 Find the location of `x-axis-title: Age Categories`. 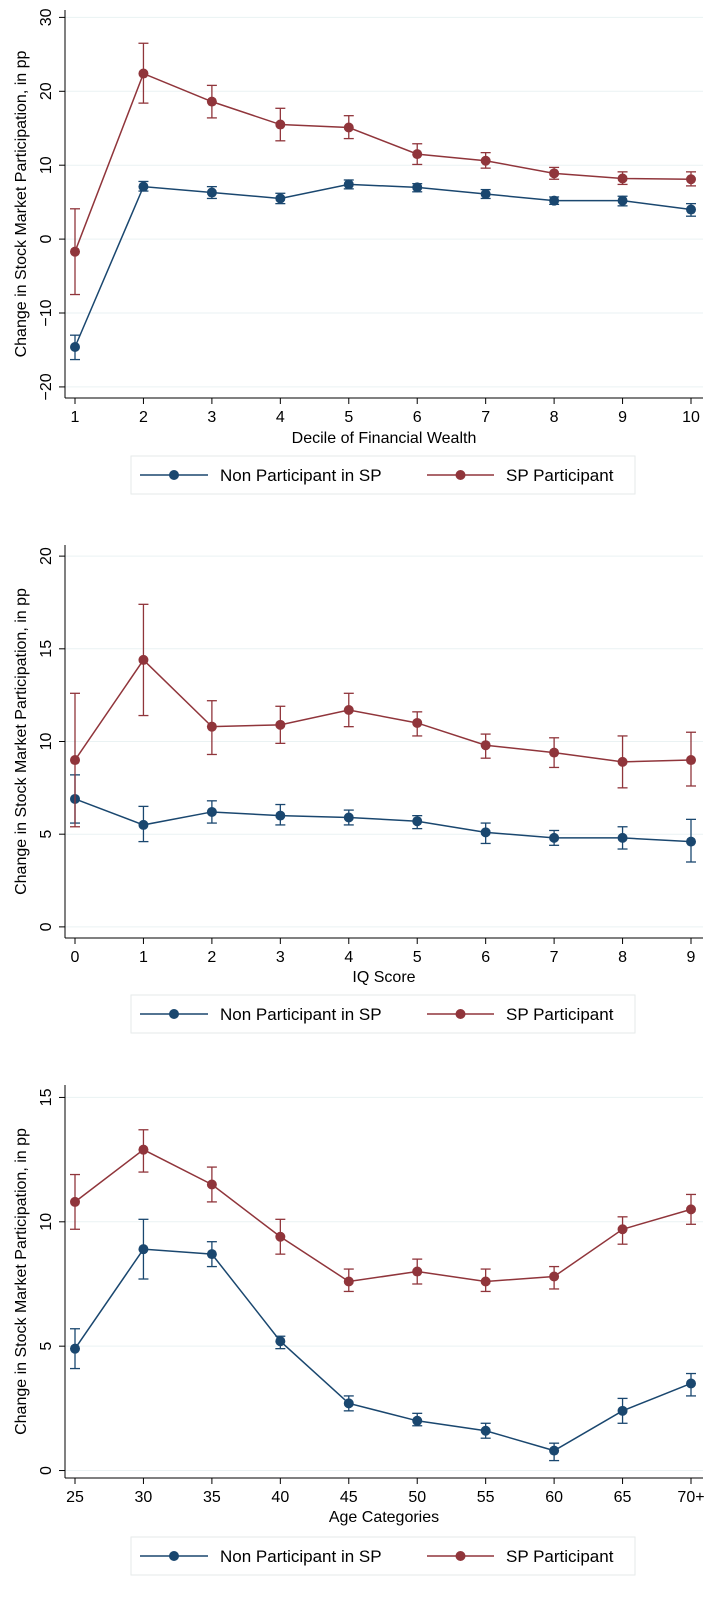

x-axis-title: Age Categories is located at coordinates (384, 1517).